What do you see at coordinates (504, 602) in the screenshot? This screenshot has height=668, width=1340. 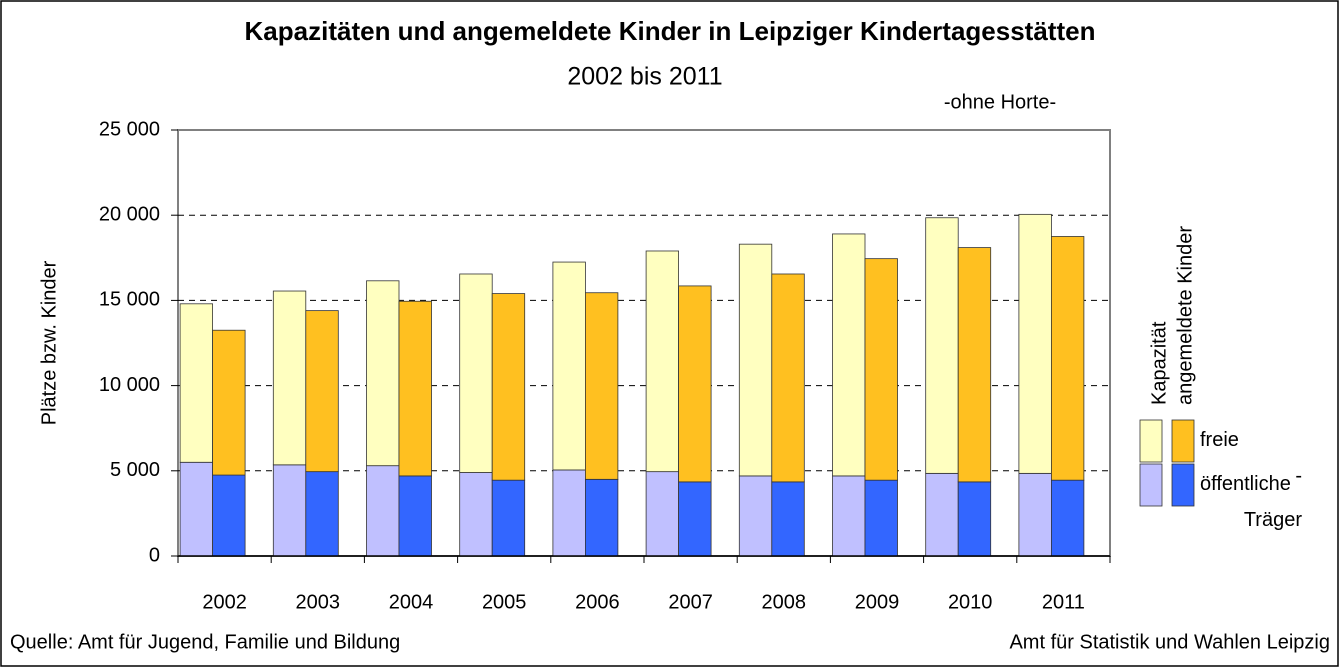 I see `x-tick-label: 2005` at bounding box center [504, 602].